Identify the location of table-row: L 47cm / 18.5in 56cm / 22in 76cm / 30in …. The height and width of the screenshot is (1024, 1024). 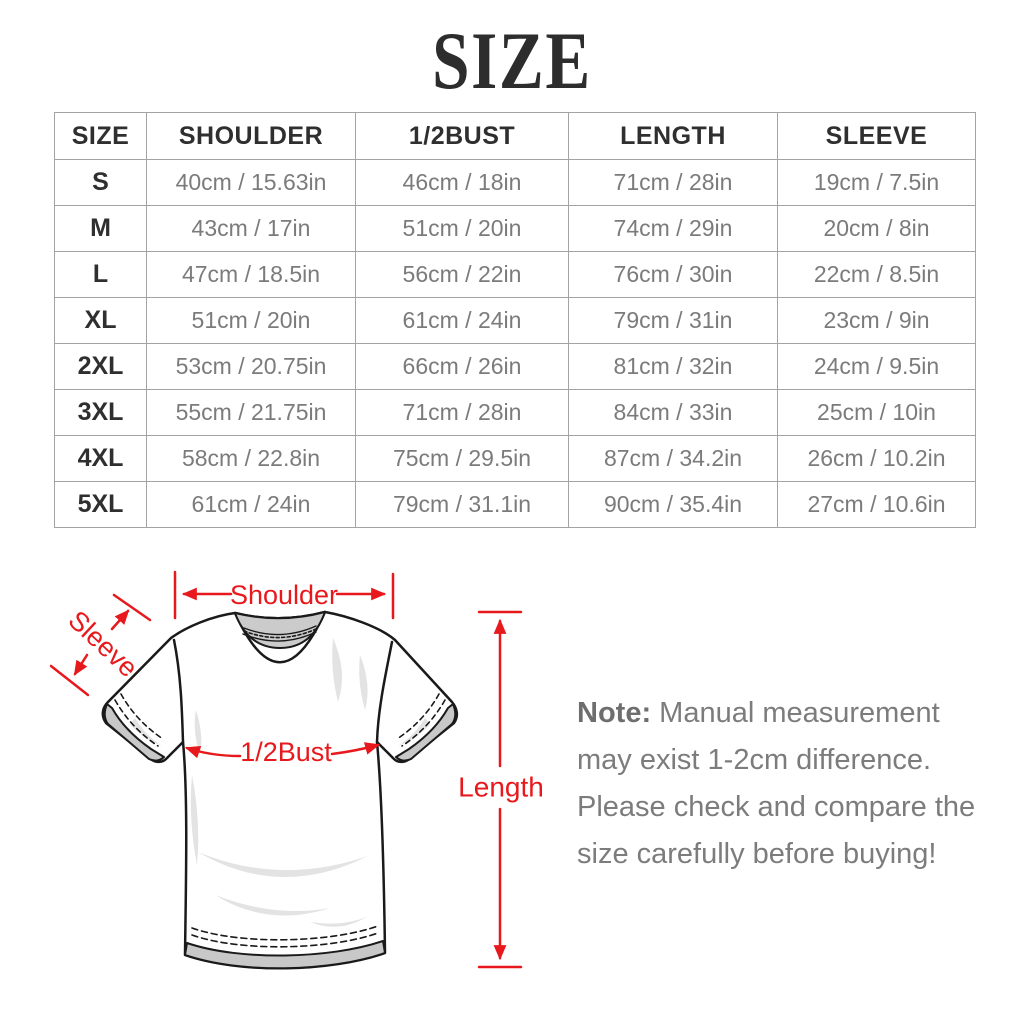
(515, 274).